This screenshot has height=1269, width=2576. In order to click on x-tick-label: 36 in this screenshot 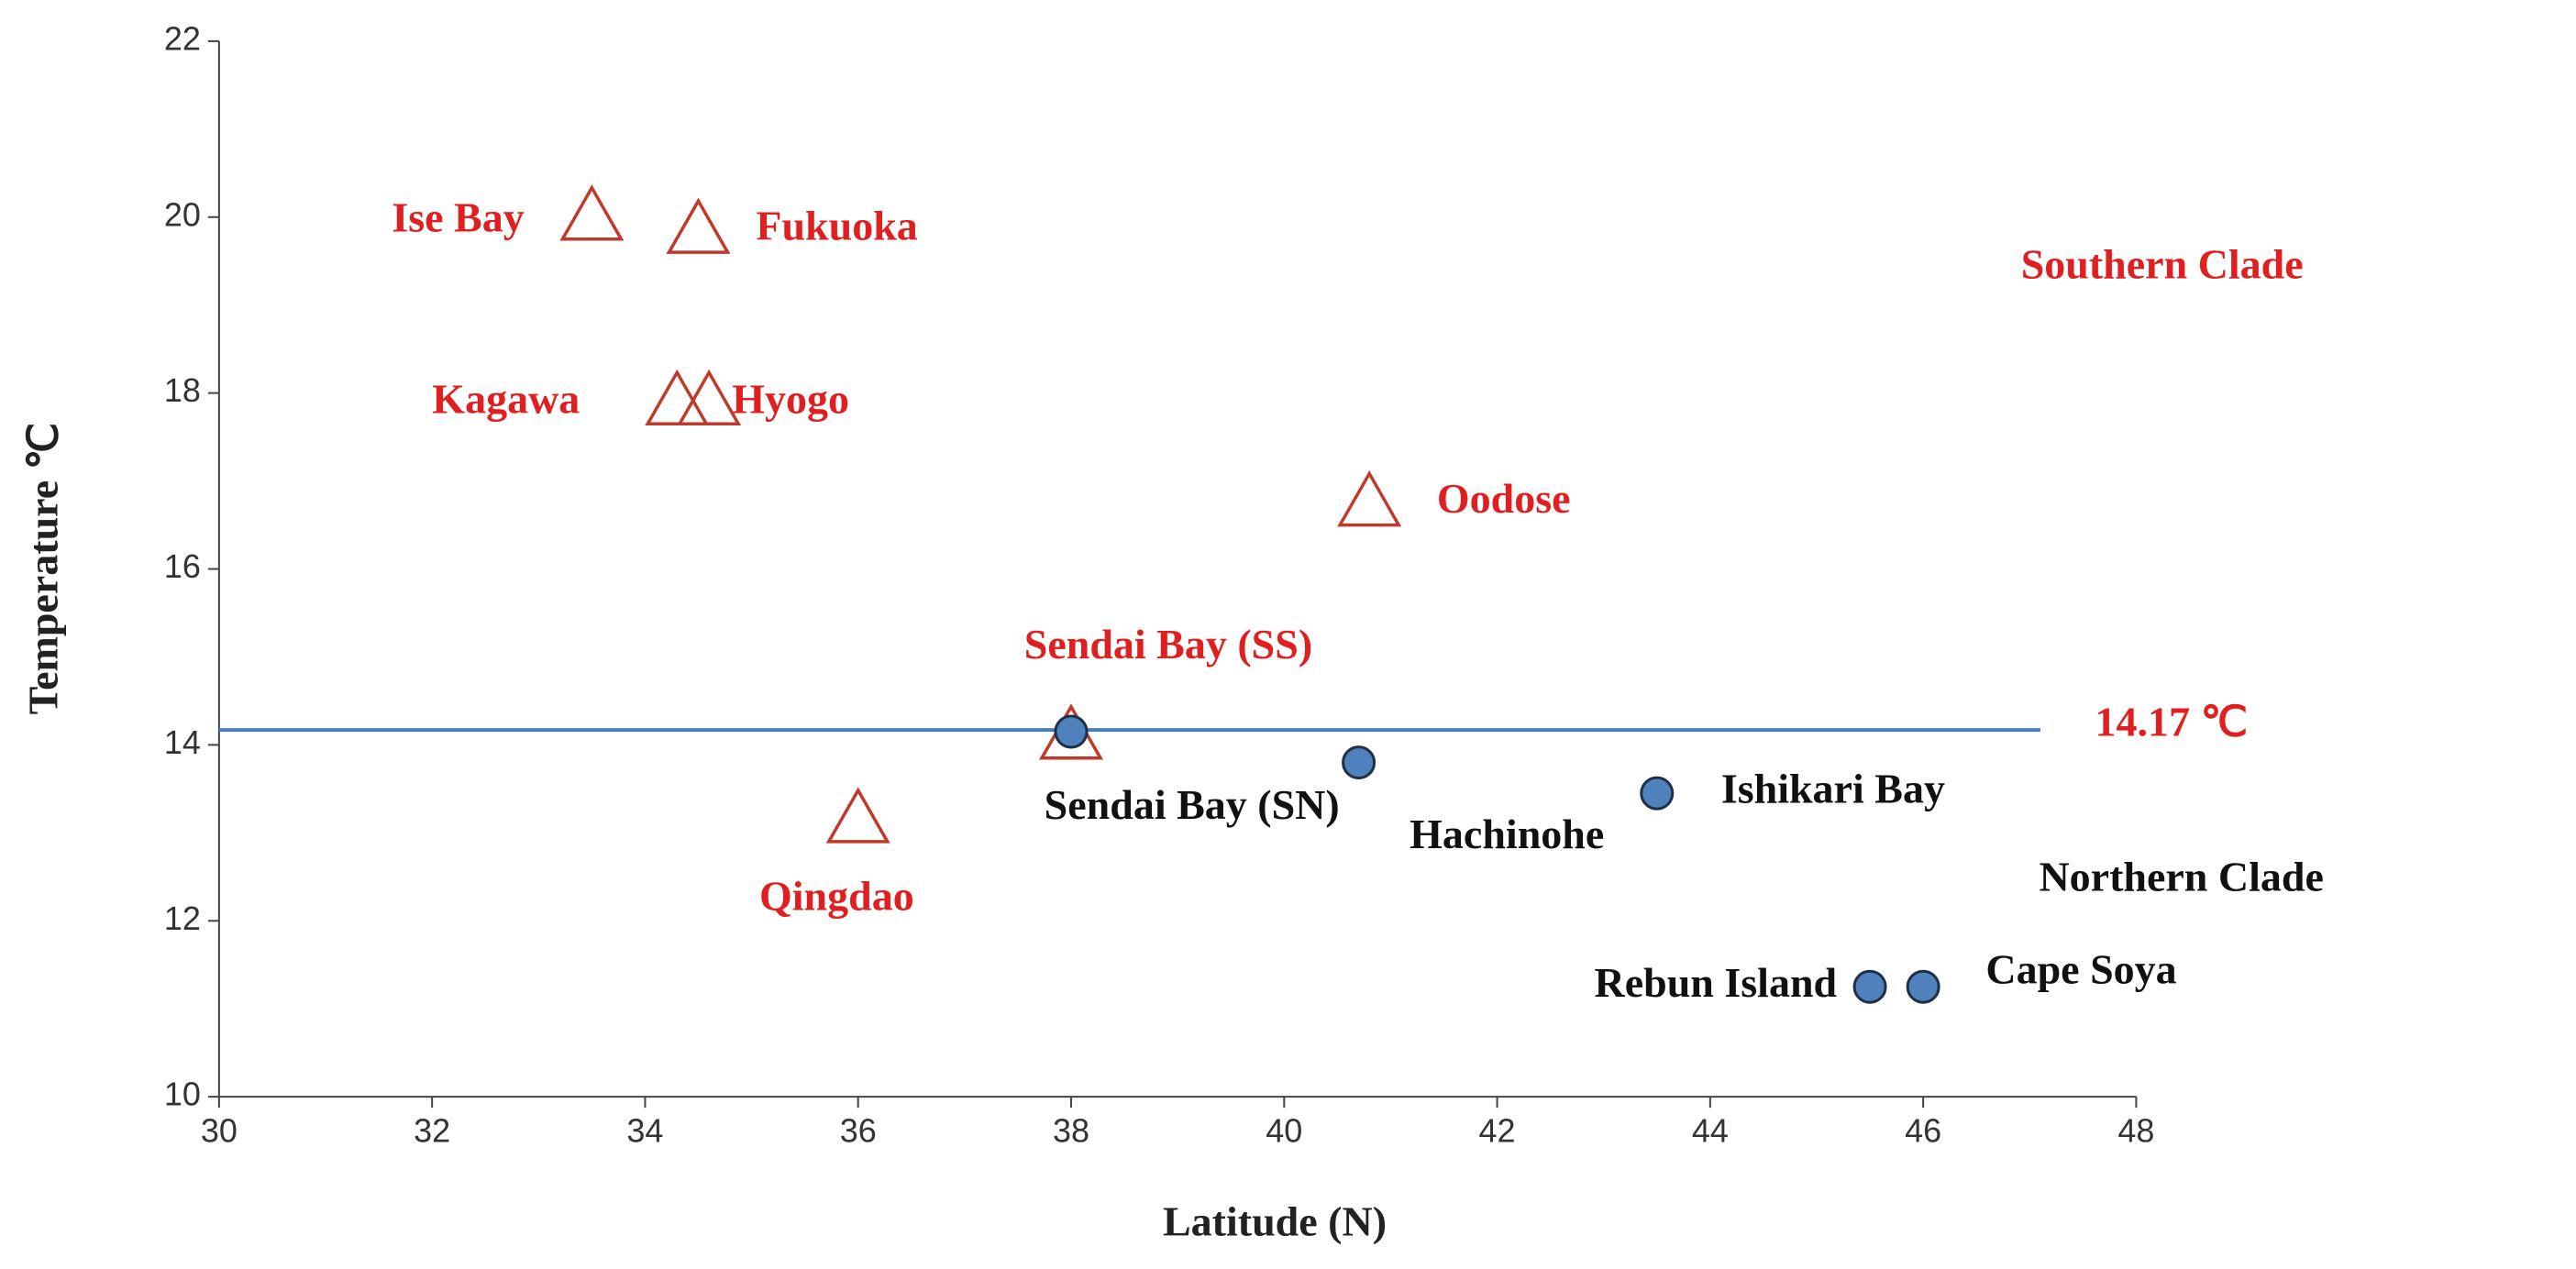, I will do `click(858, 1131)`.